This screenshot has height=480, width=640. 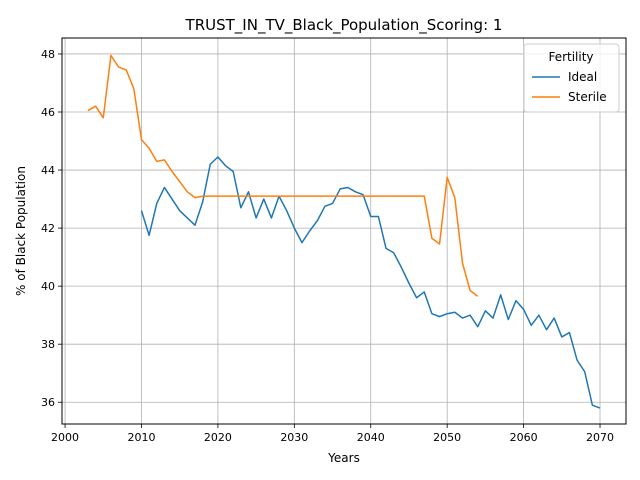 What do you see at coordinates (48, 286) in the screenshot?
I see `y-tick-label: 40` at bounding box center [48, 286].